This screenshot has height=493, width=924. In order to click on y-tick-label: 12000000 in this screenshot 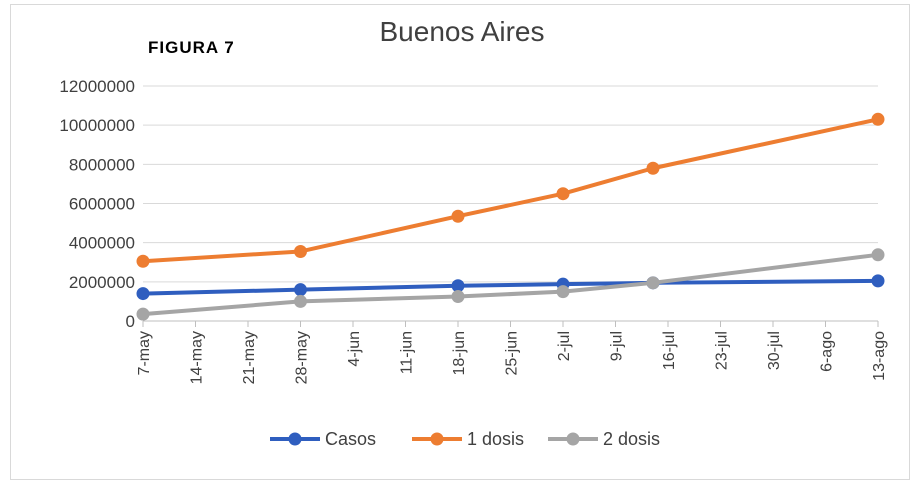, I will do `click(97, 86)`.